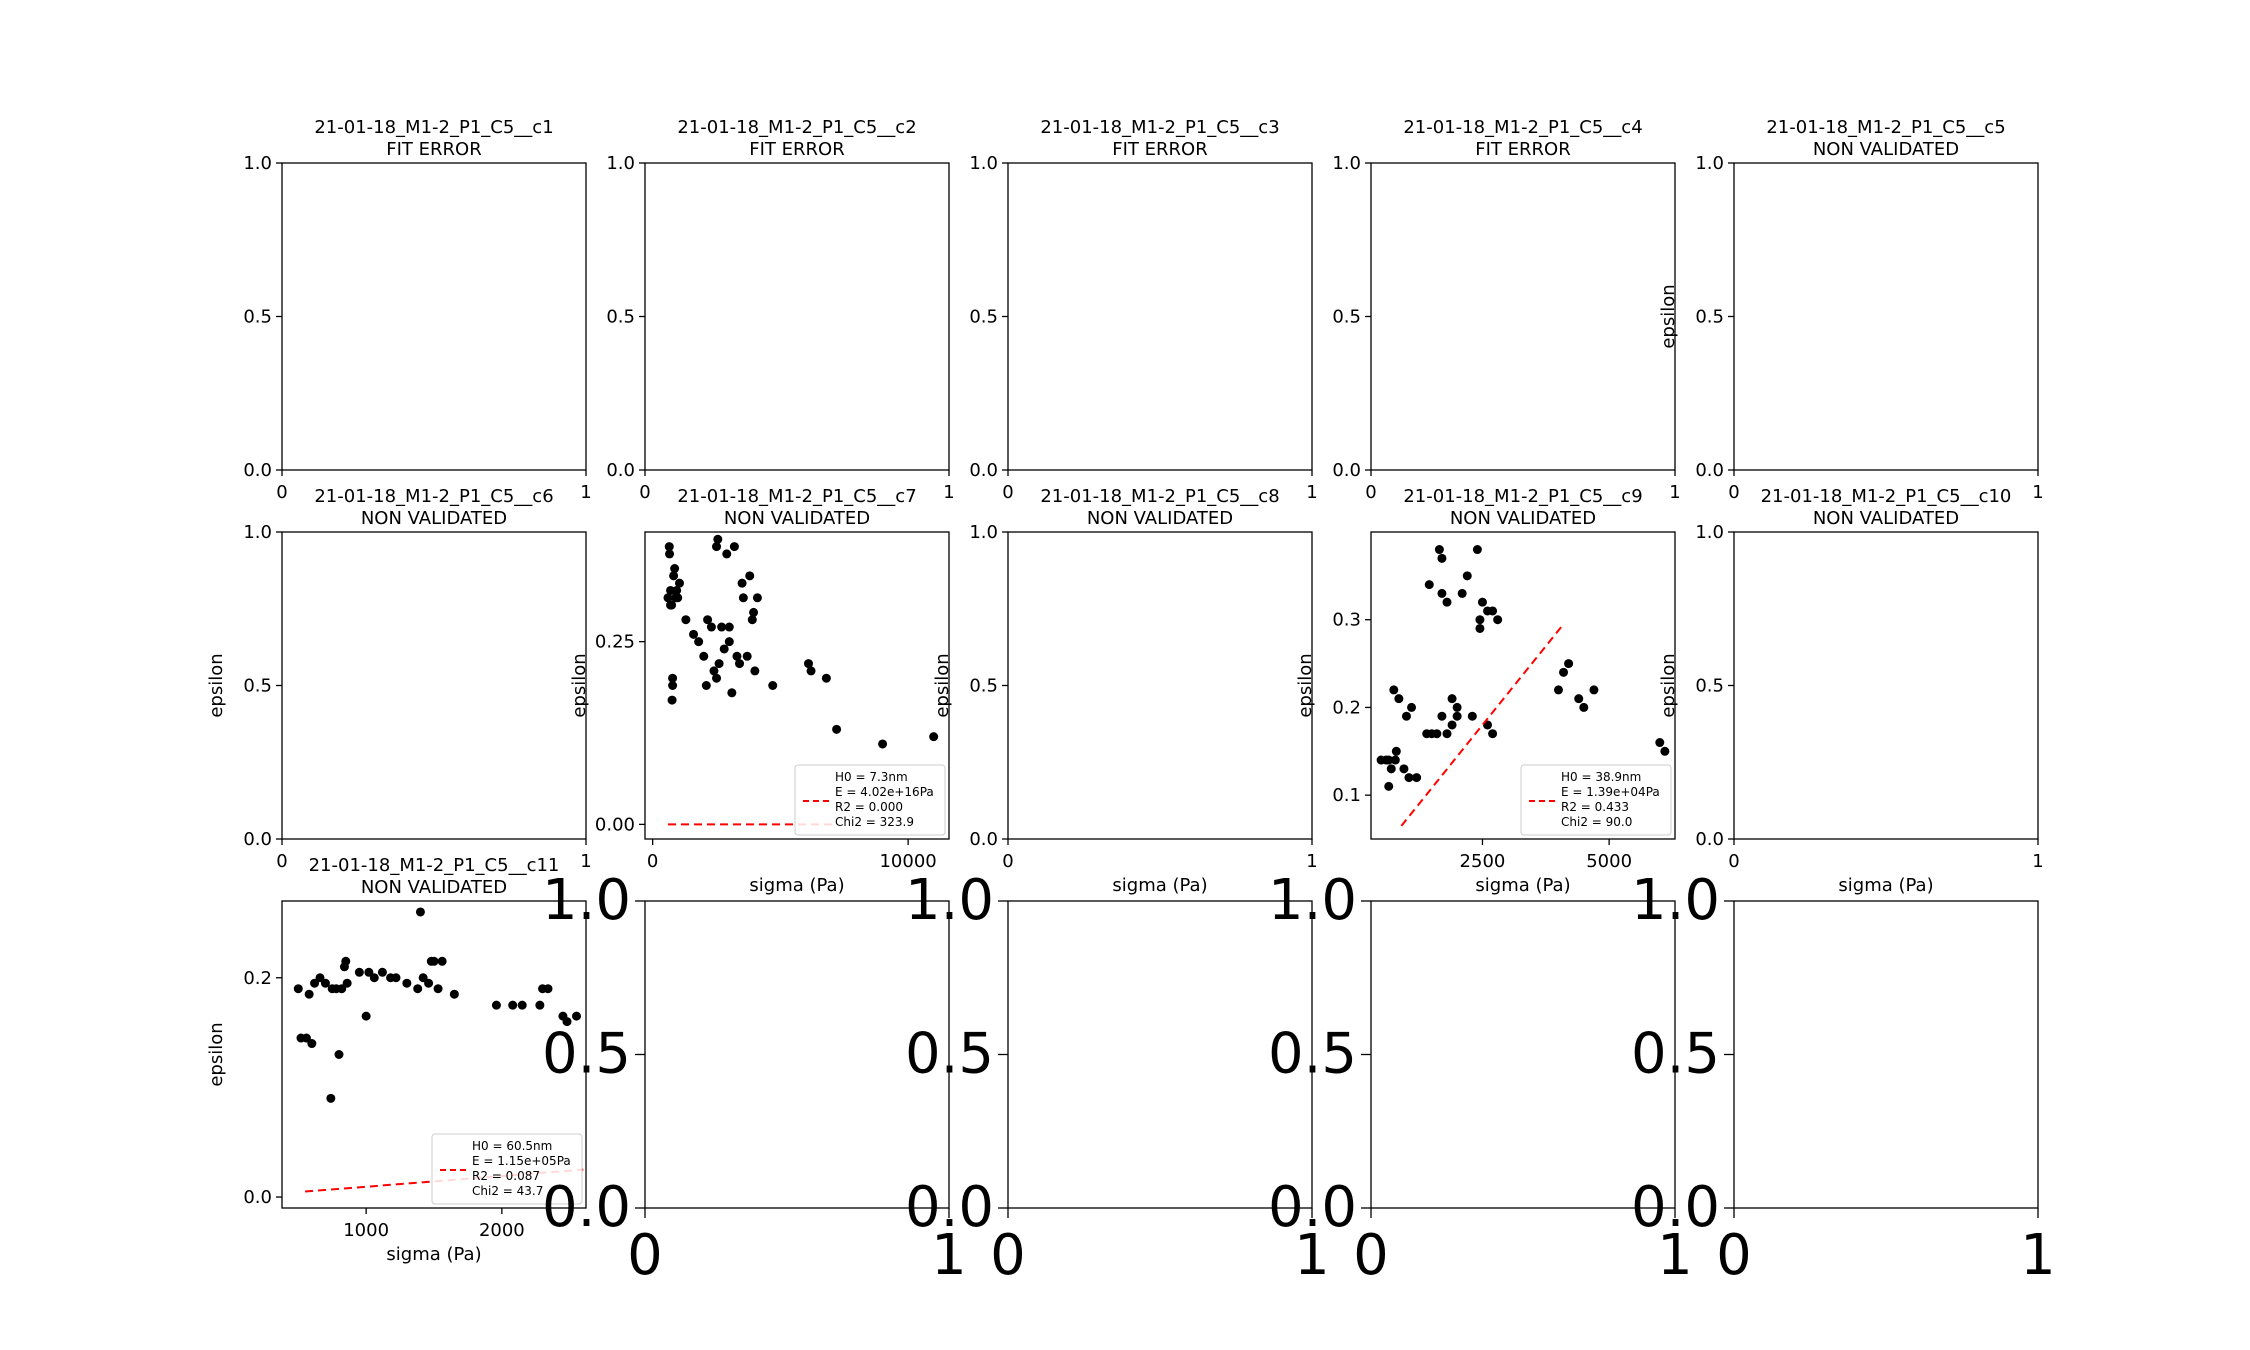  I want to click on legend-line: E = 4.02e+16Pa, so click(884, 792).